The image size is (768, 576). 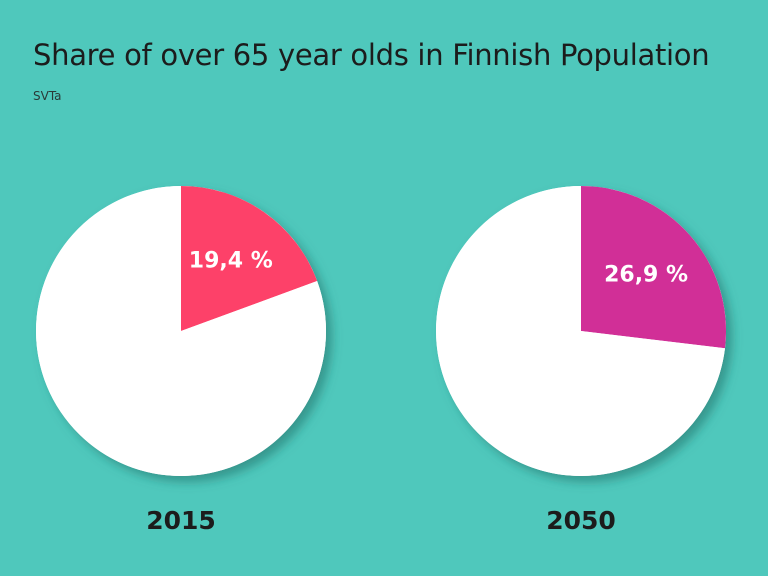 What do you see at coordinates (581, 520) in the screenshot?
I see `pie-year-label: 2050` at bounding box center [581, 520].